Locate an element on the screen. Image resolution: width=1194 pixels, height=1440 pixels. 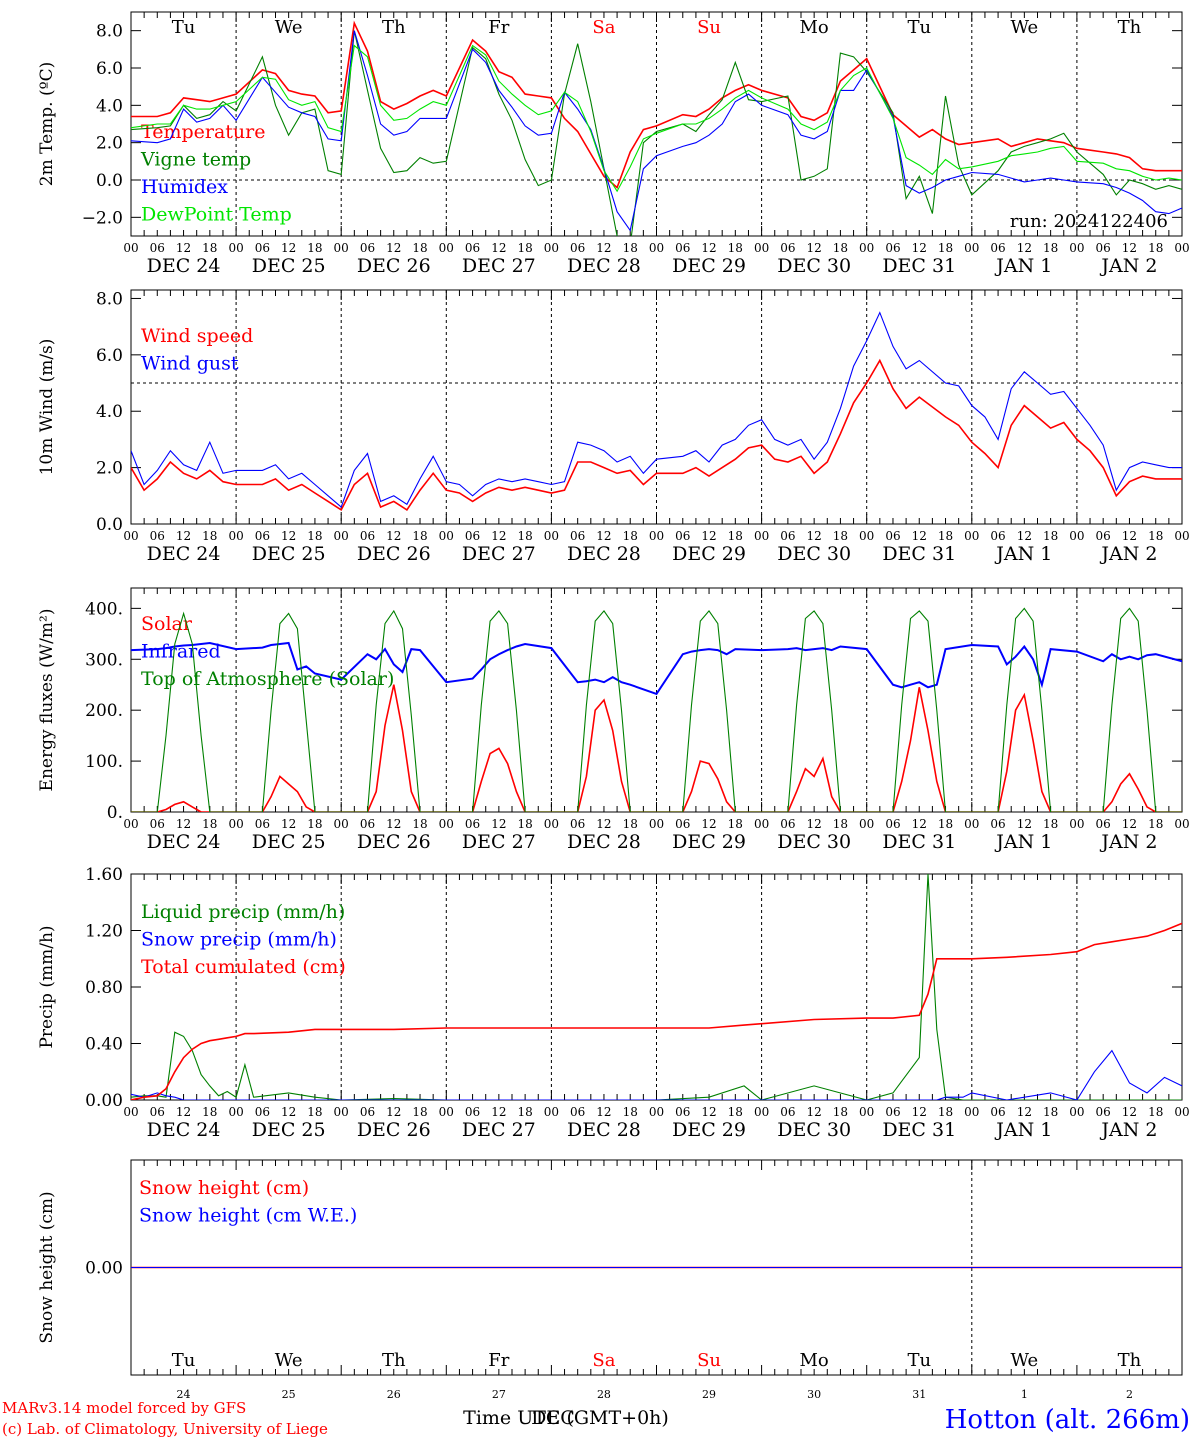
legend-entry: Wind gust is located at coordinates (190, 364).